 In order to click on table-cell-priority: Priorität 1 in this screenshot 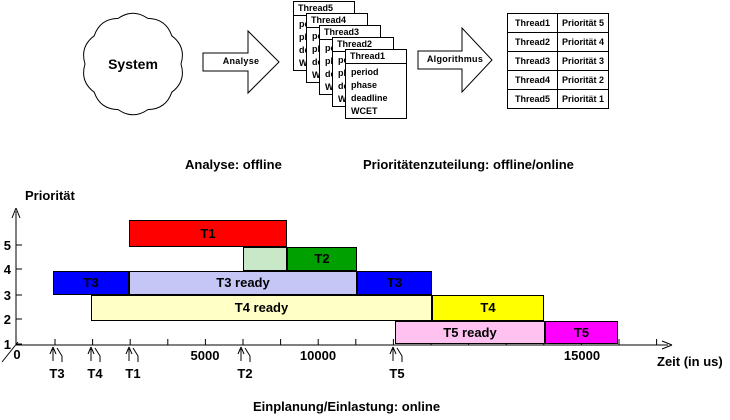, I will do `click(583, 99)`.